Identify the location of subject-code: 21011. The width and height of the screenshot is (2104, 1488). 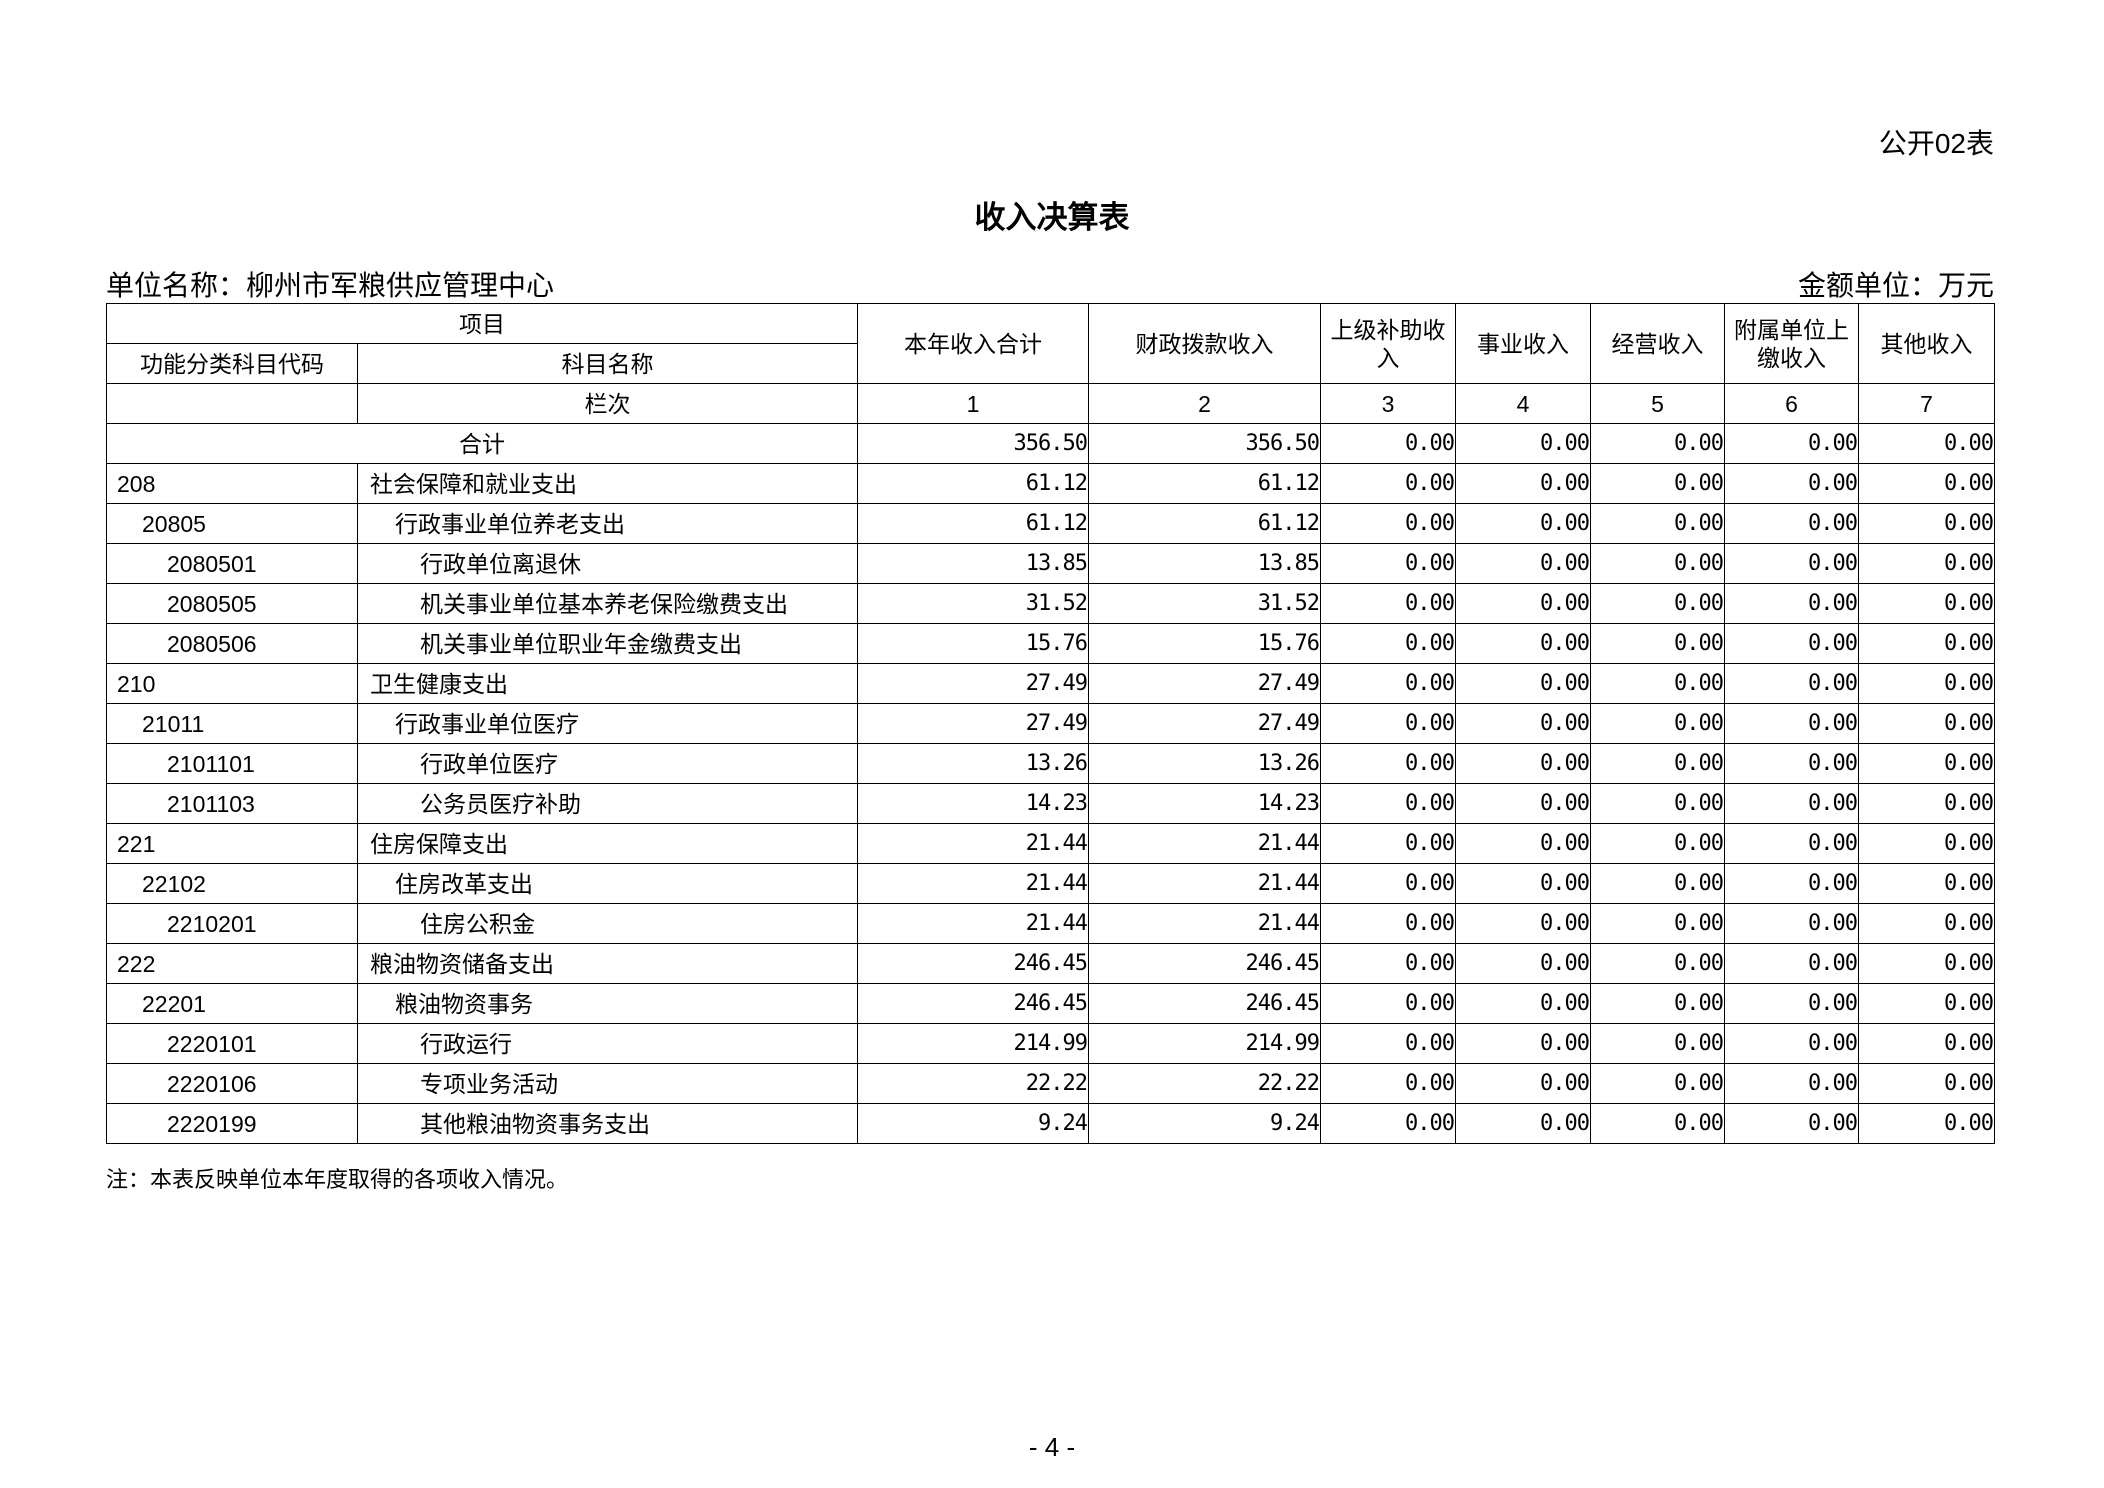
(232, 723).